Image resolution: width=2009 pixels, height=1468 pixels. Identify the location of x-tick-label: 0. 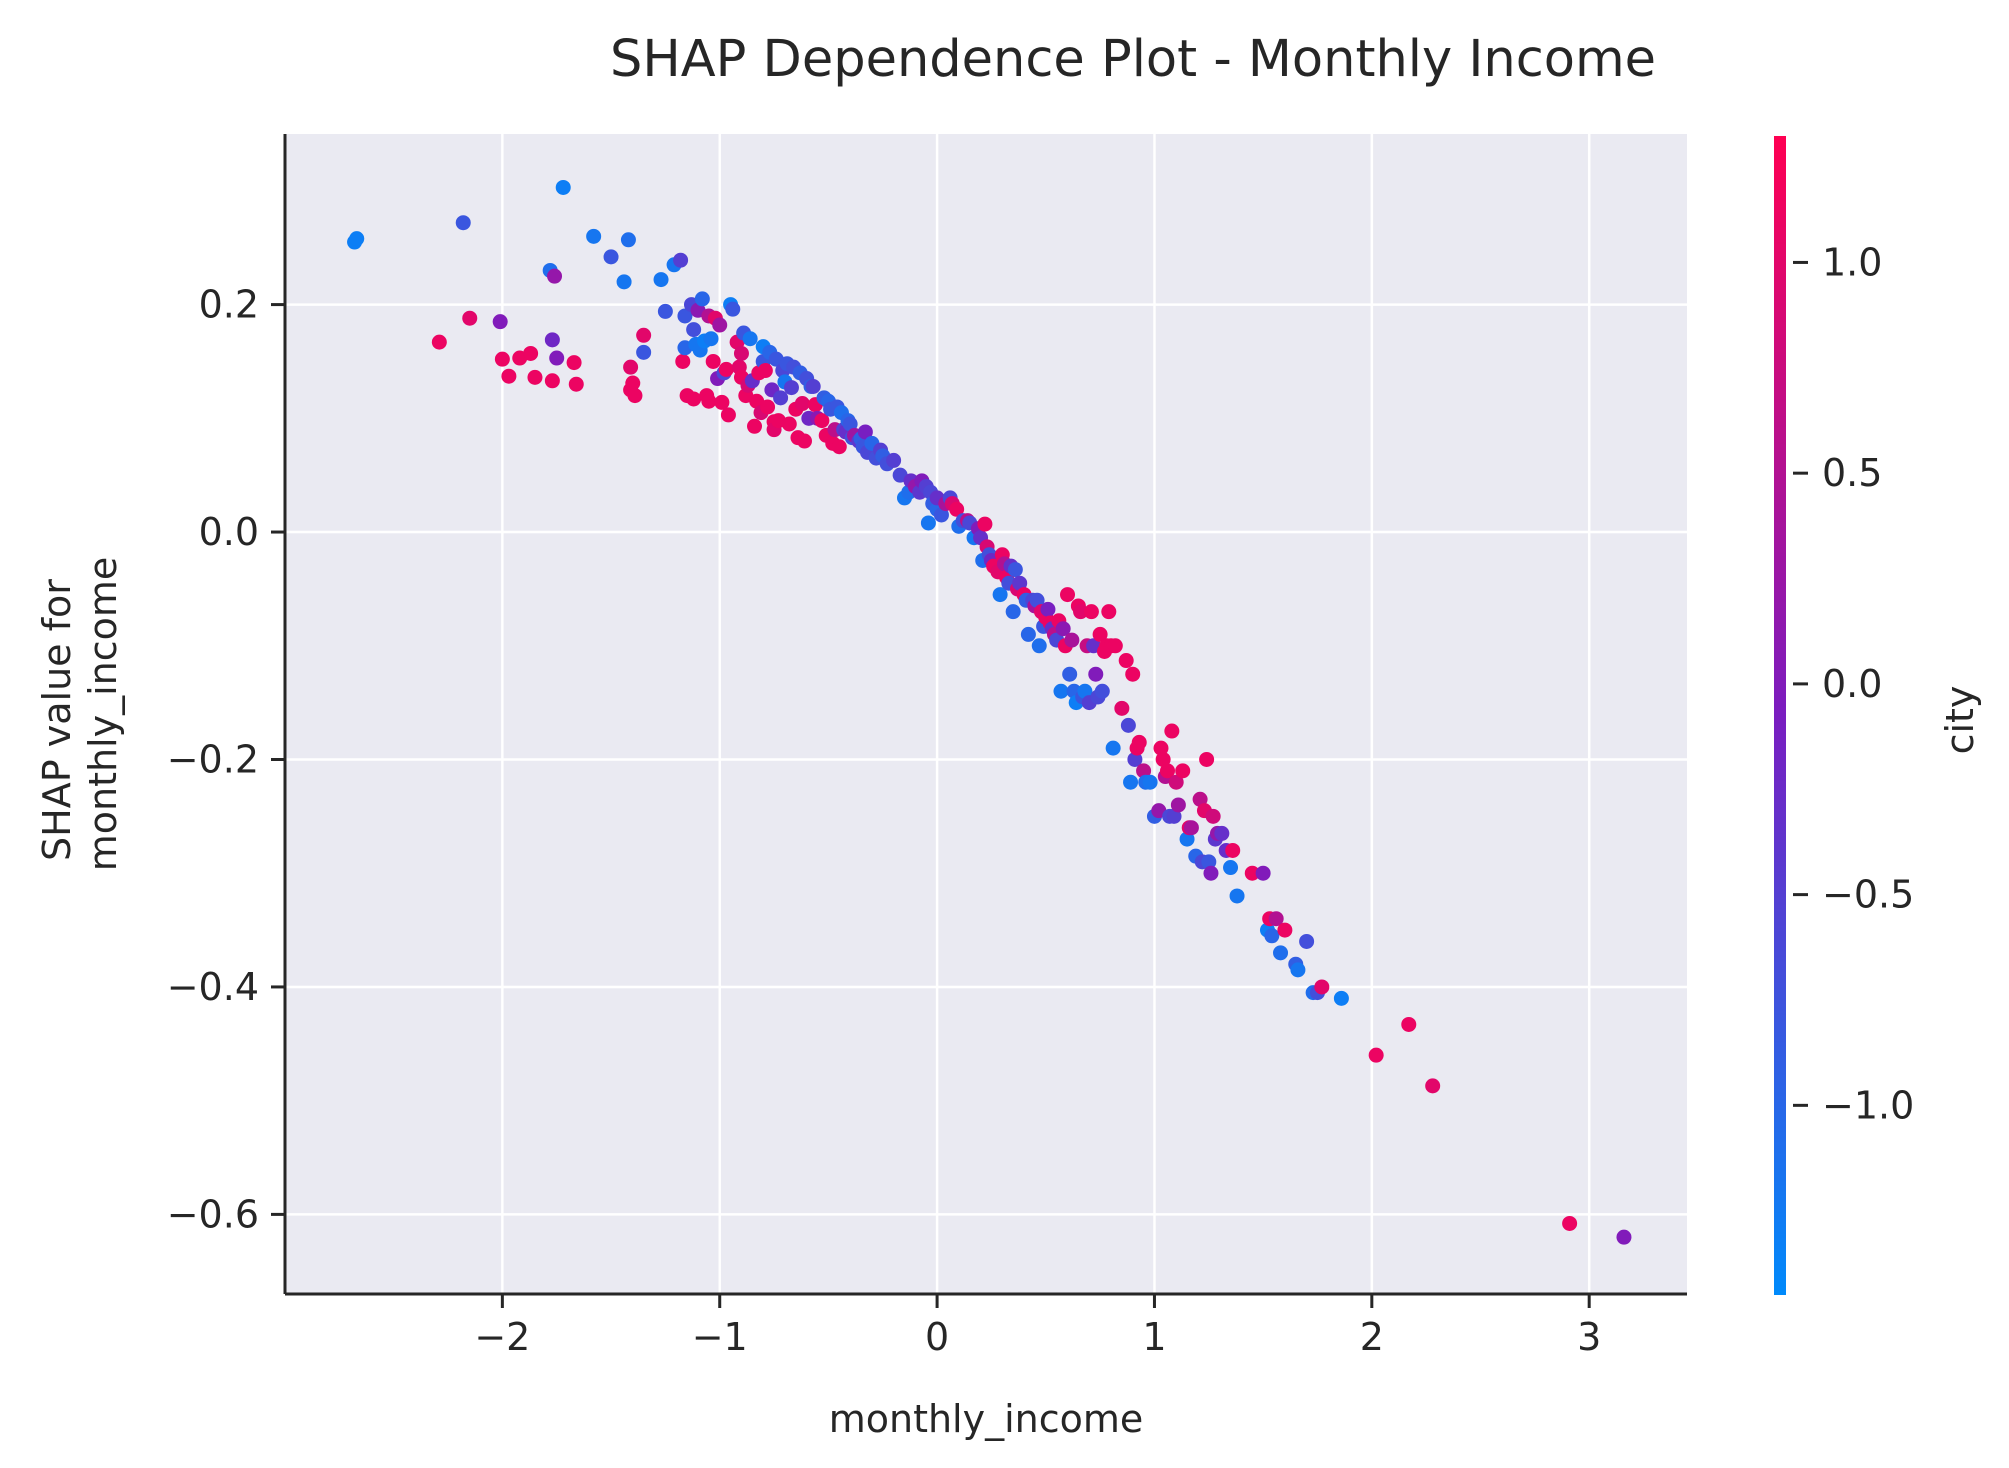
(937, 1337).